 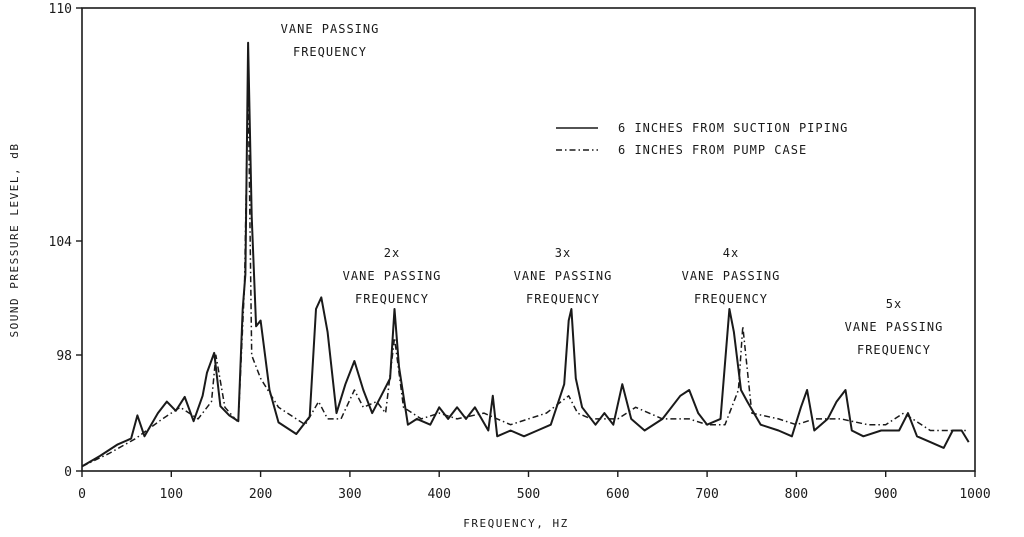 What do you see at coordinates (528, 494) in the screenshot?
I see `x-tick-label: 500` at bounding box center [528, 494].